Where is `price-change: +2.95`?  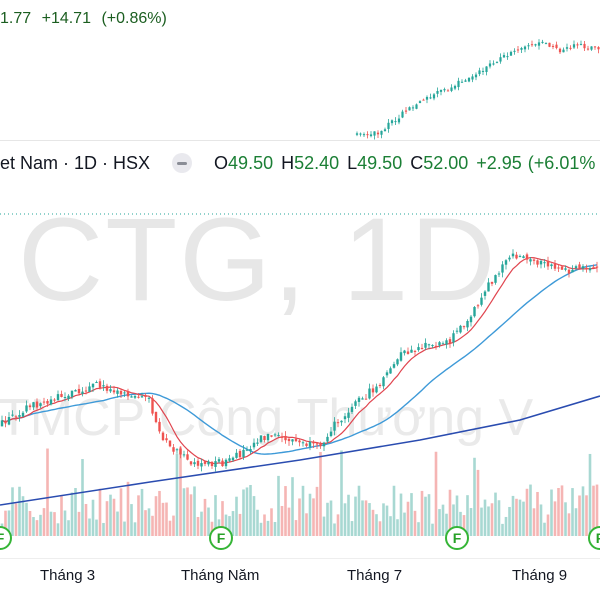 price-change: +2.95 is located at coordinates (499, 162).